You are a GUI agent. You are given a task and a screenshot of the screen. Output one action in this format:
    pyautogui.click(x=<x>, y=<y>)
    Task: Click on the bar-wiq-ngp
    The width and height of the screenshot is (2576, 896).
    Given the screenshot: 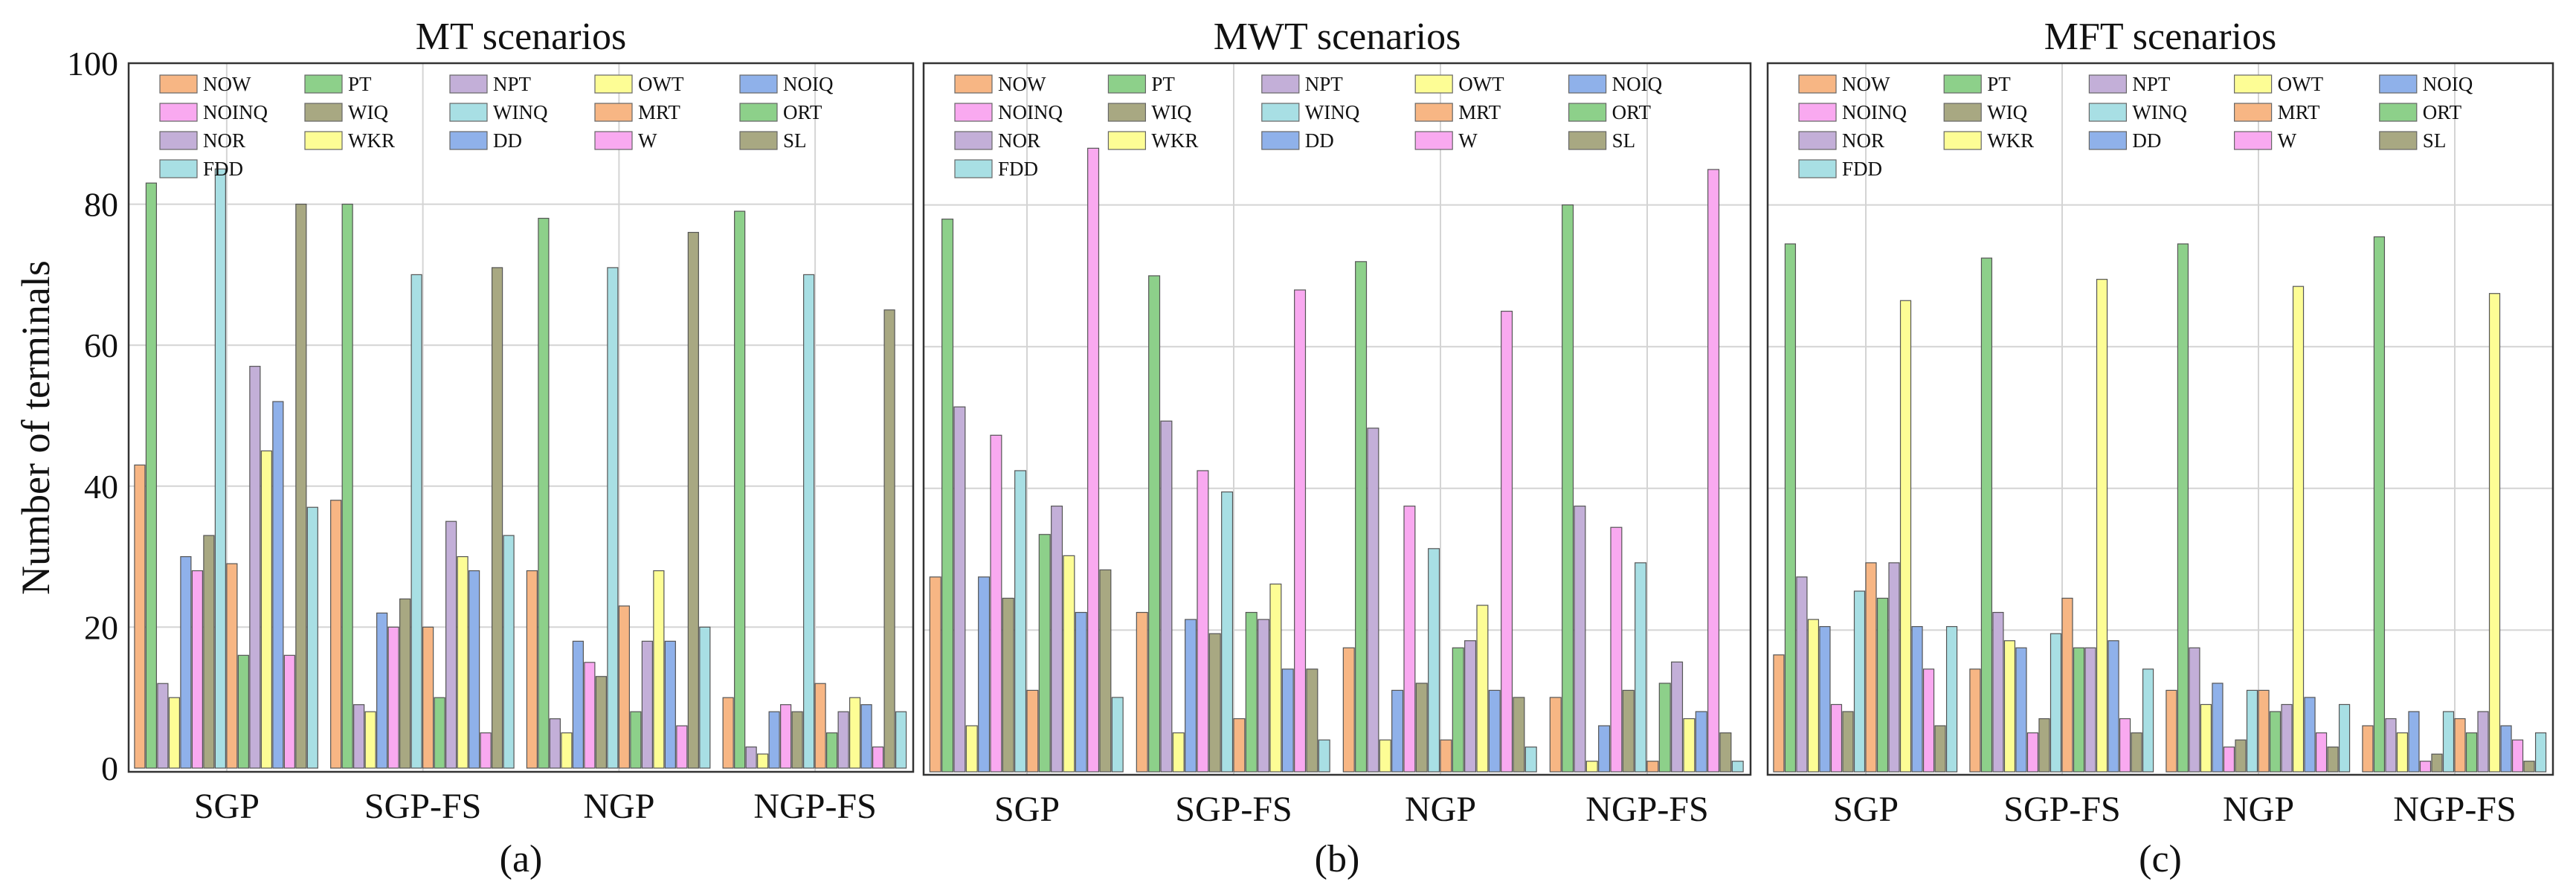 What is the action you would take?
    pyautogui.click(x=601, y=722)
    